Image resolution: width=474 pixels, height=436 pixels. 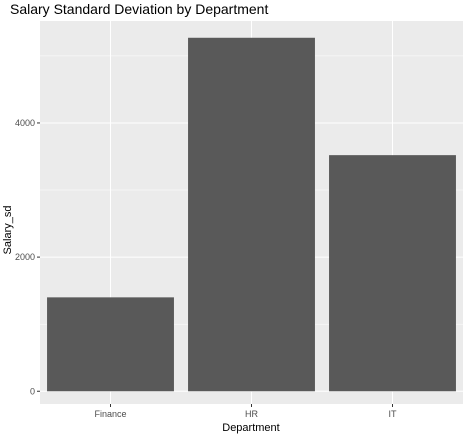 I want to click on y-tick-label: 4000, so click(x=25, y=123).